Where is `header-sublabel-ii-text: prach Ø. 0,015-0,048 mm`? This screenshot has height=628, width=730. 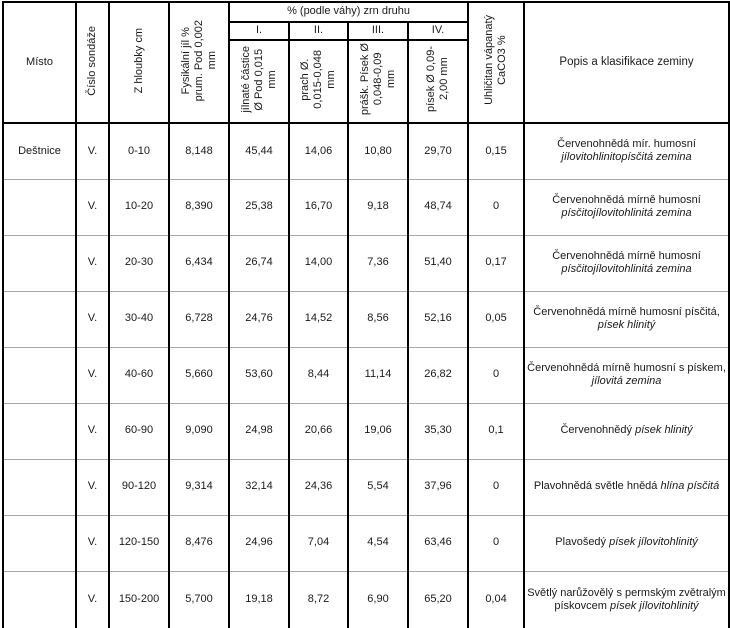 header-sublabel-ii-text: prach Ø. 0,015-0,048 mm is located at coordinates (318, 79).